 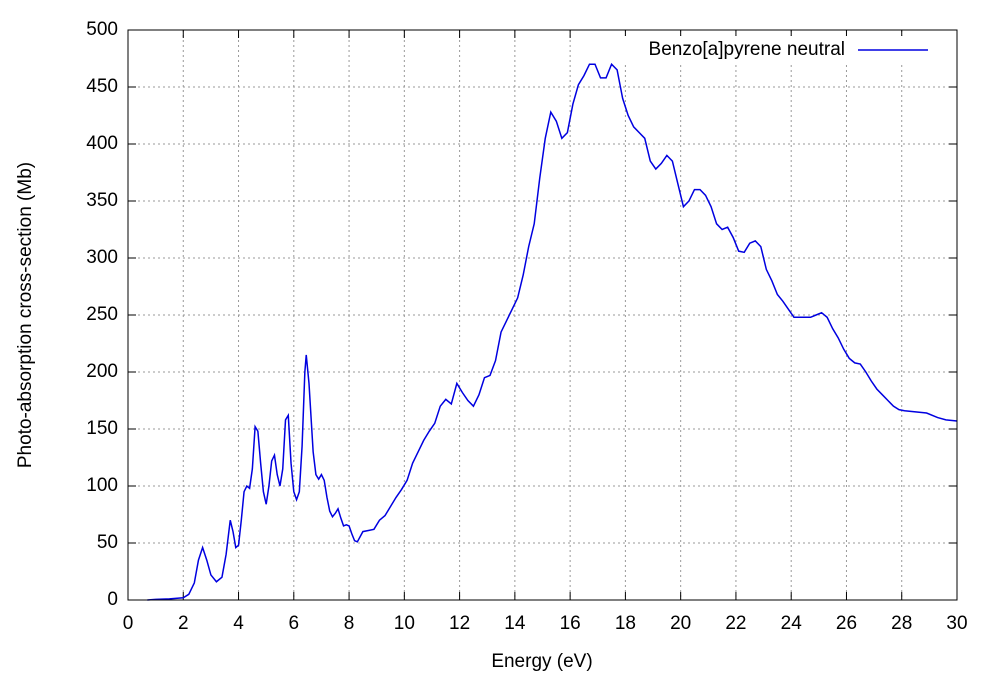 What do you see at coordinates (846, 623) in the screenshot?
I see `x-tick-label: 26` at bounding box center [846, 623].